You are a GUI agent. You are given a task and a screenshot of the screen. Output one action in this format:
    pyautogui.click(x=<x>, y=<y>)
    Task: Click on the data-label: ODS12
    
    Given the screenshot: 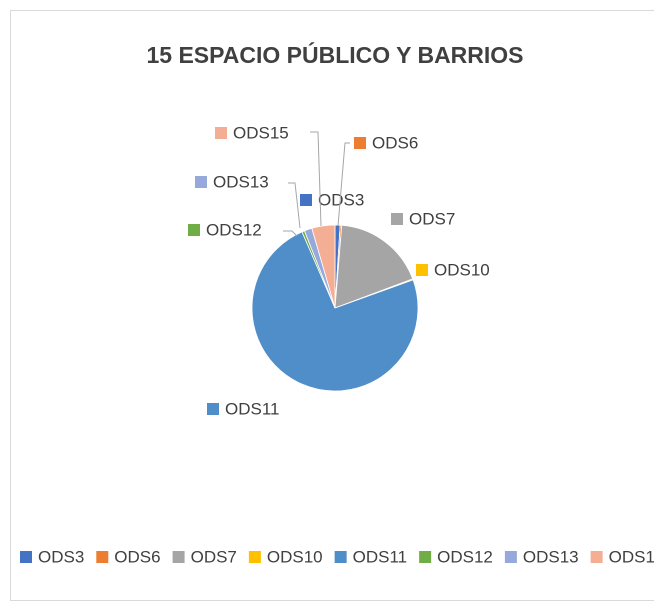 What is the action you would take?
    pyautogui.click(x=234, y=229)
    